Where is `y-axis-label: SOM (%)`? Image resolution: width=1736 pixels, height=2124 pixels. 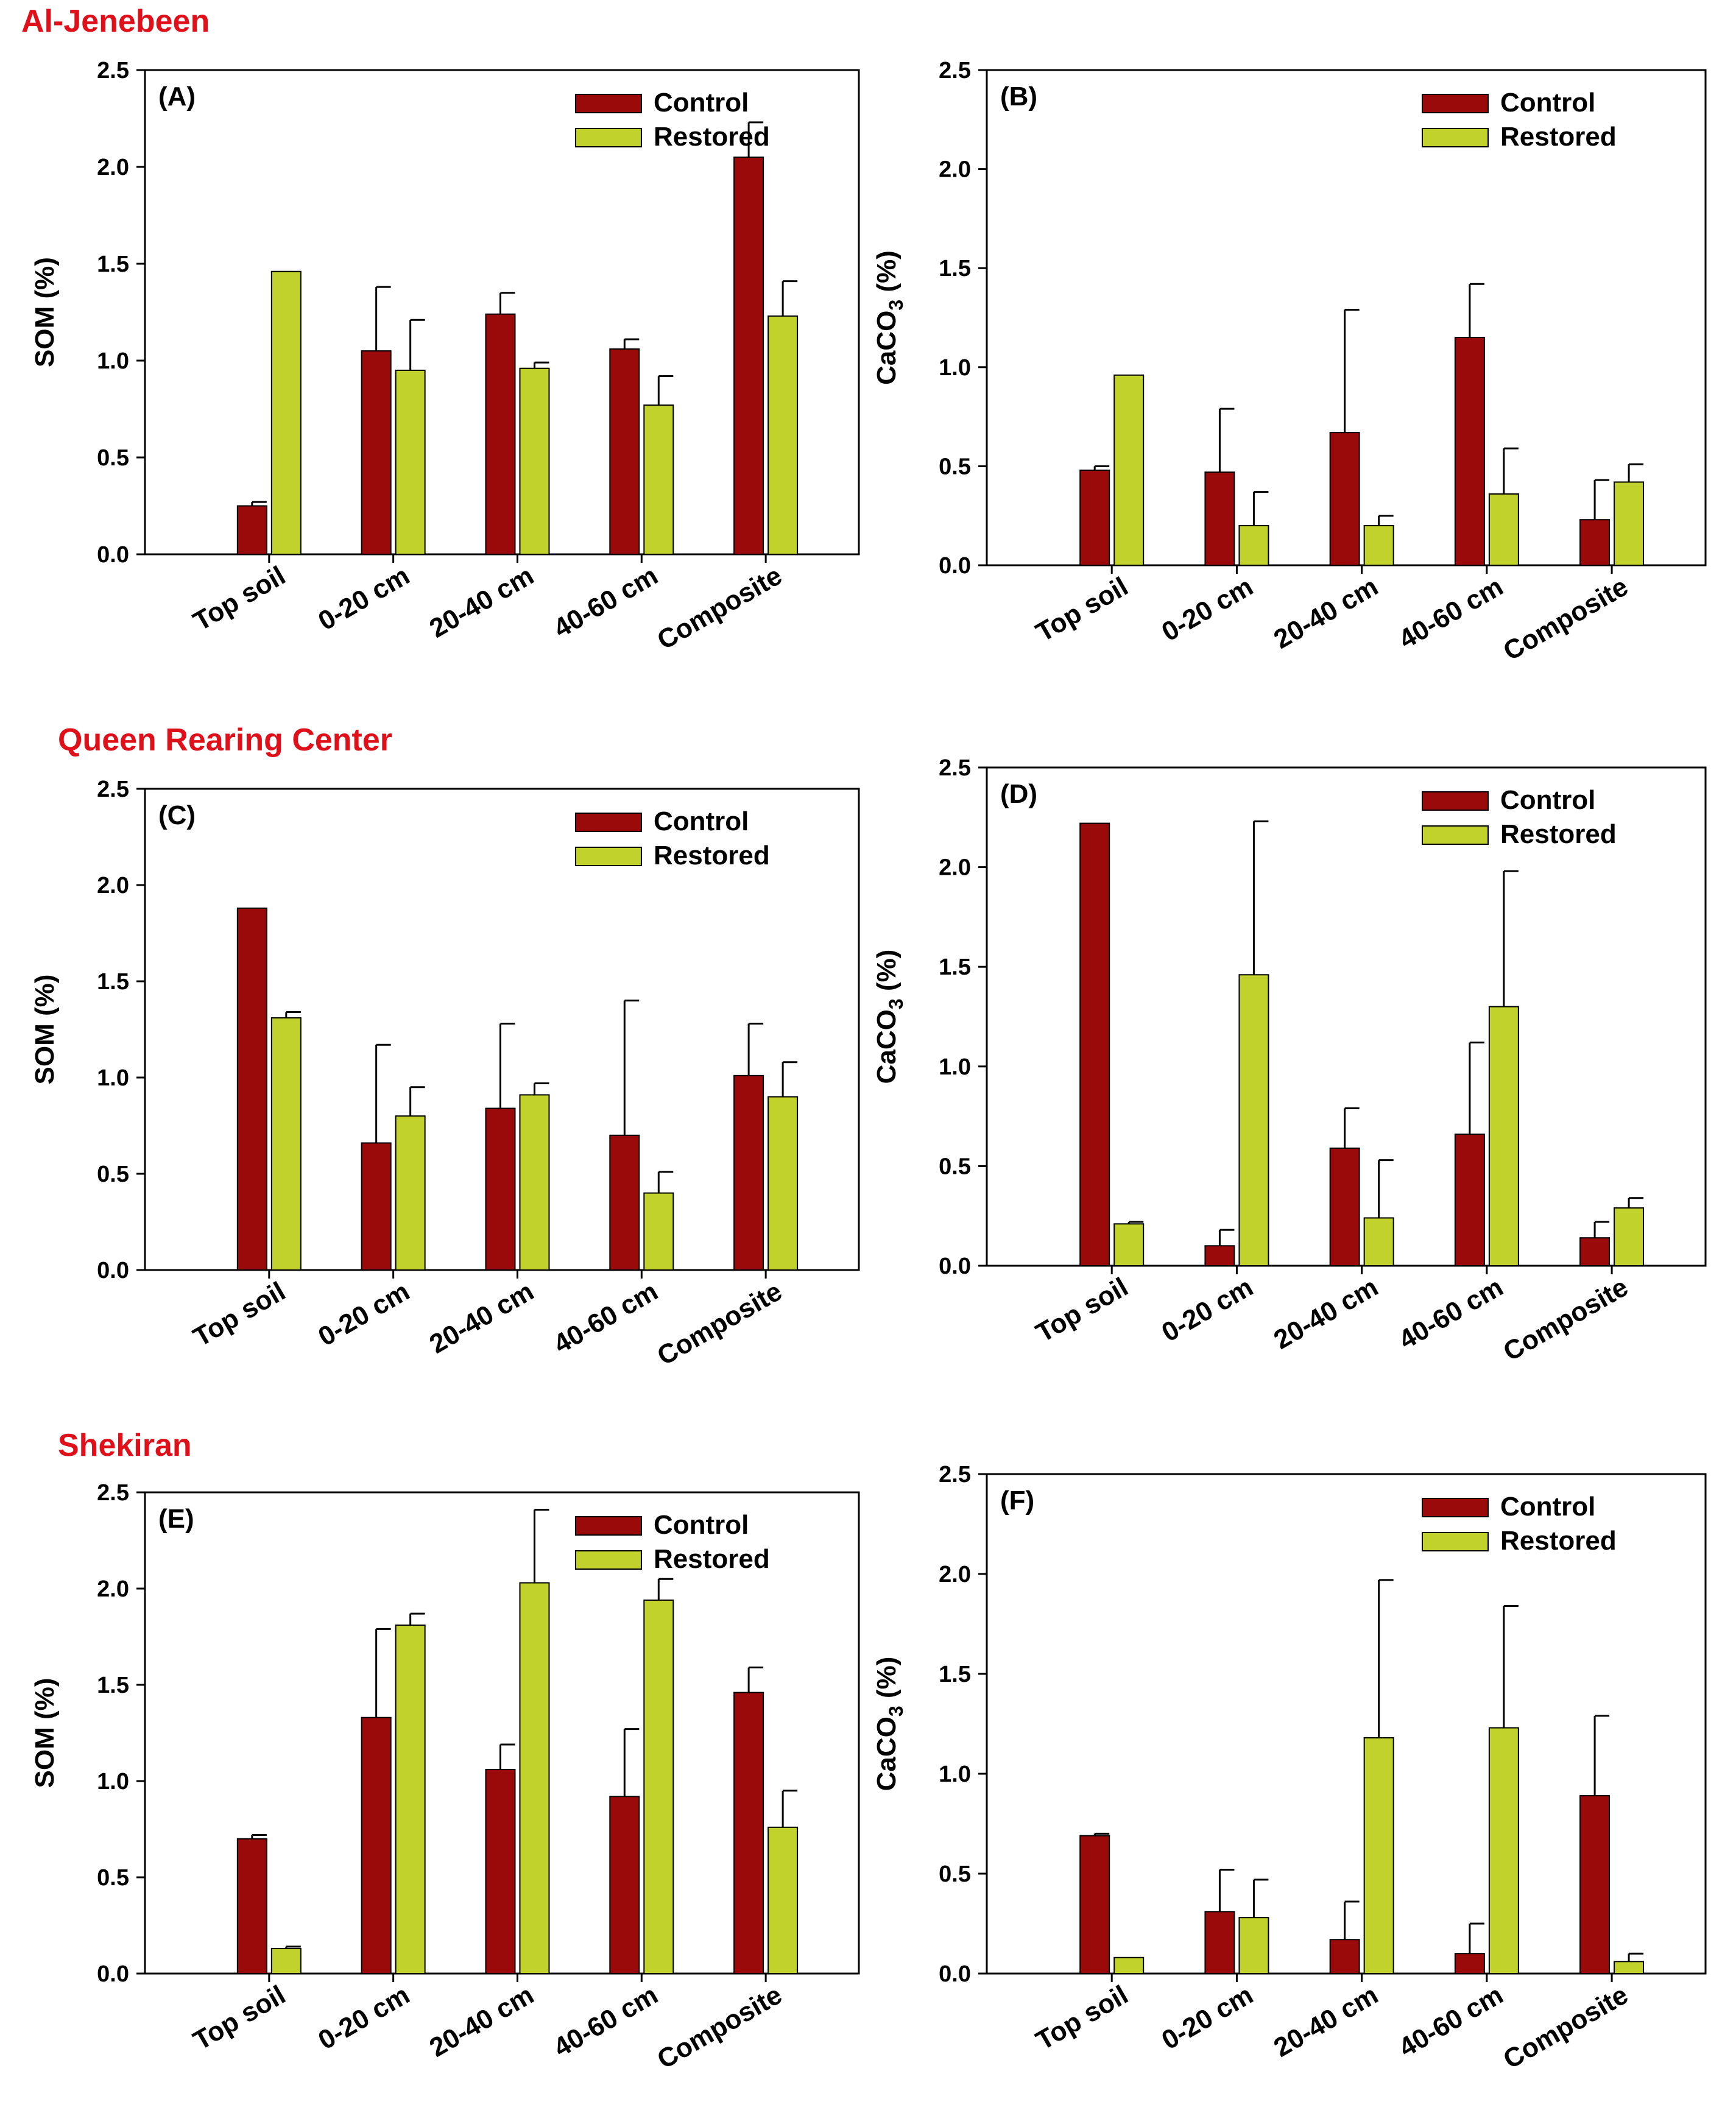 y-axis-label: SOM (%) is located at coordinates (45, 1030).